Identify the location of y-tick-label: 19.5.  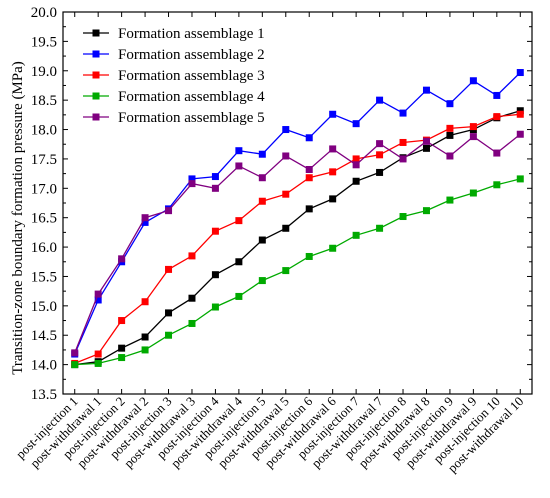
(44, 42).